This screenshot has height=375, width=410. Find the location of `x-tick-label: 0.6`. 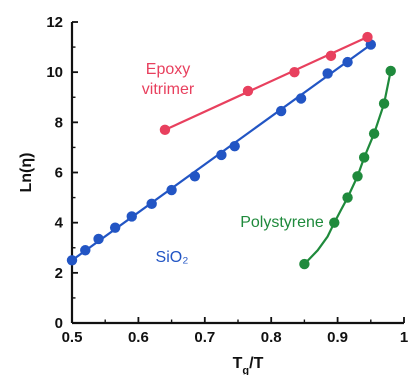

x-tick-label: 0.6 is located at coordinates (138, 337).